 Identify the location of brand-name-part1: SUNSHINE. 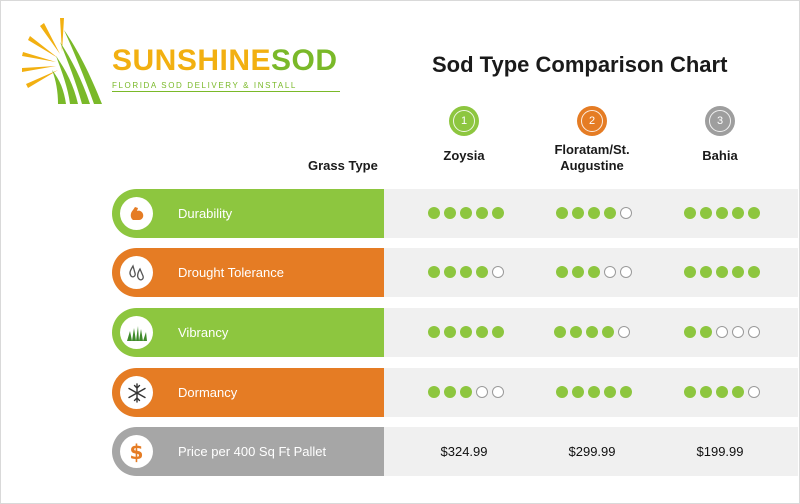
(192, 60).